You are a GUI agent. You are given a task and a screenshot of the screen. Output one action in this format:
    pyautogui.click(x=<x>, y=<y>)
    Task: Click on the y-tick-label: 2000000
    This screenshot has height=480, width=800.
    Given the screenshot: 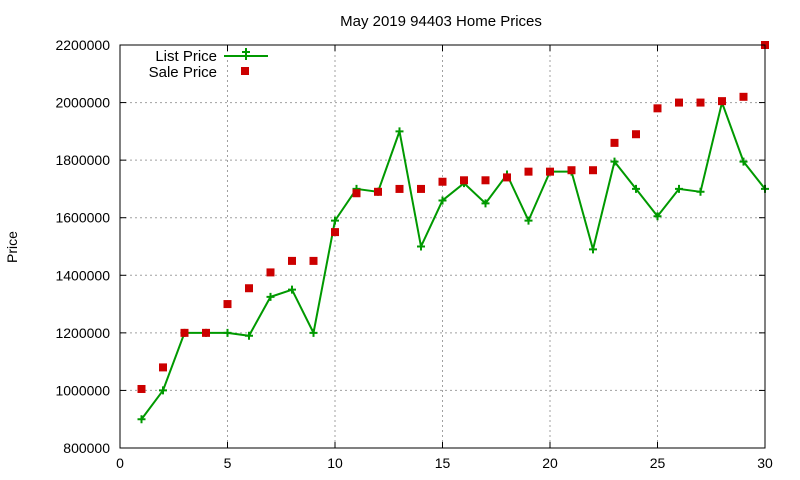 What is the action you would take?
    pyautogui.click(x=82, y=103)
    